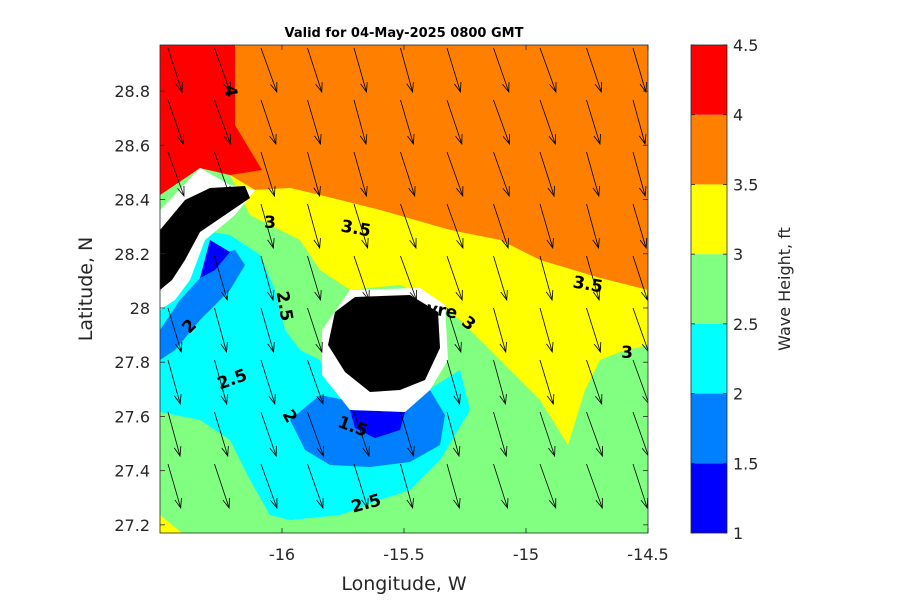 Image resolution: width=900 pixels, height=600 pixels. I want to click on colorbar-tick-label: 2.5, so click(745, 324).